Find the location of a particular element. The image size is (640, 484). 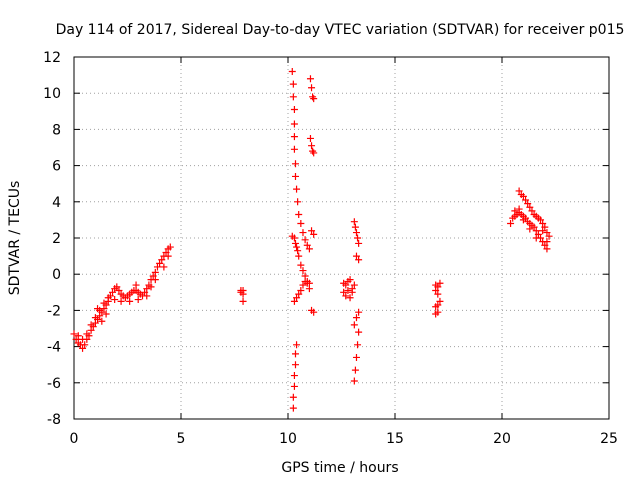

x-tick-label: 0 is located at coordinates (74, 439).